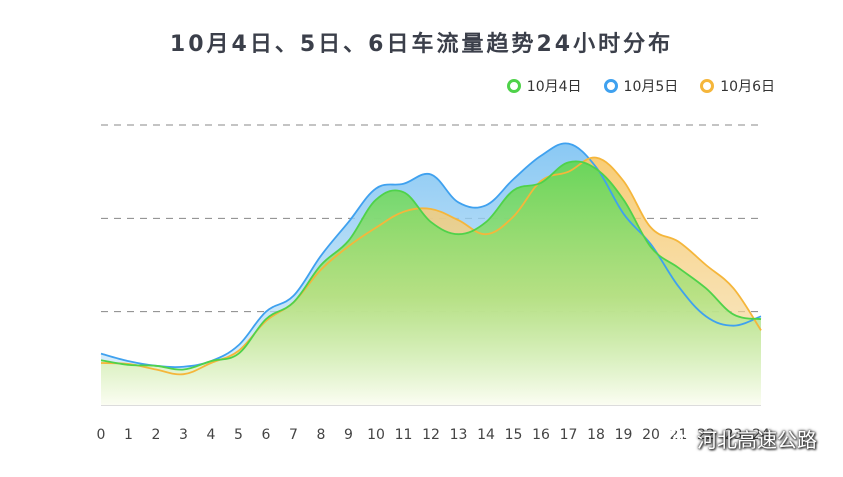 This screenshot has height=477, width=843. Describe the element at coordinates (238, 435) in the screenshot. I see `x-tick-label: 5` at that location.